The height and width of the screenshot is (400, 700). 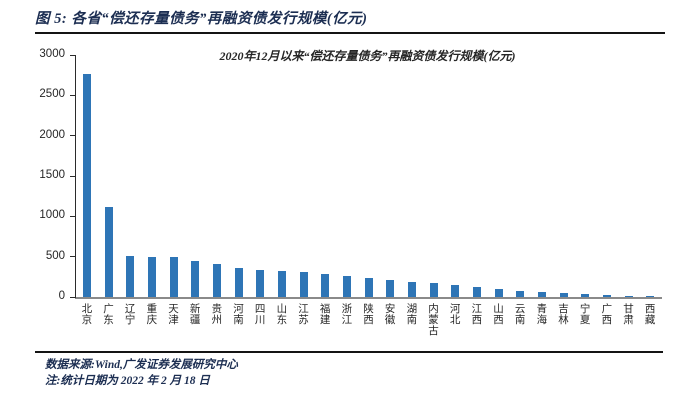 I want to click on x-axis-label: 新疆, so click(x=195, y=315).